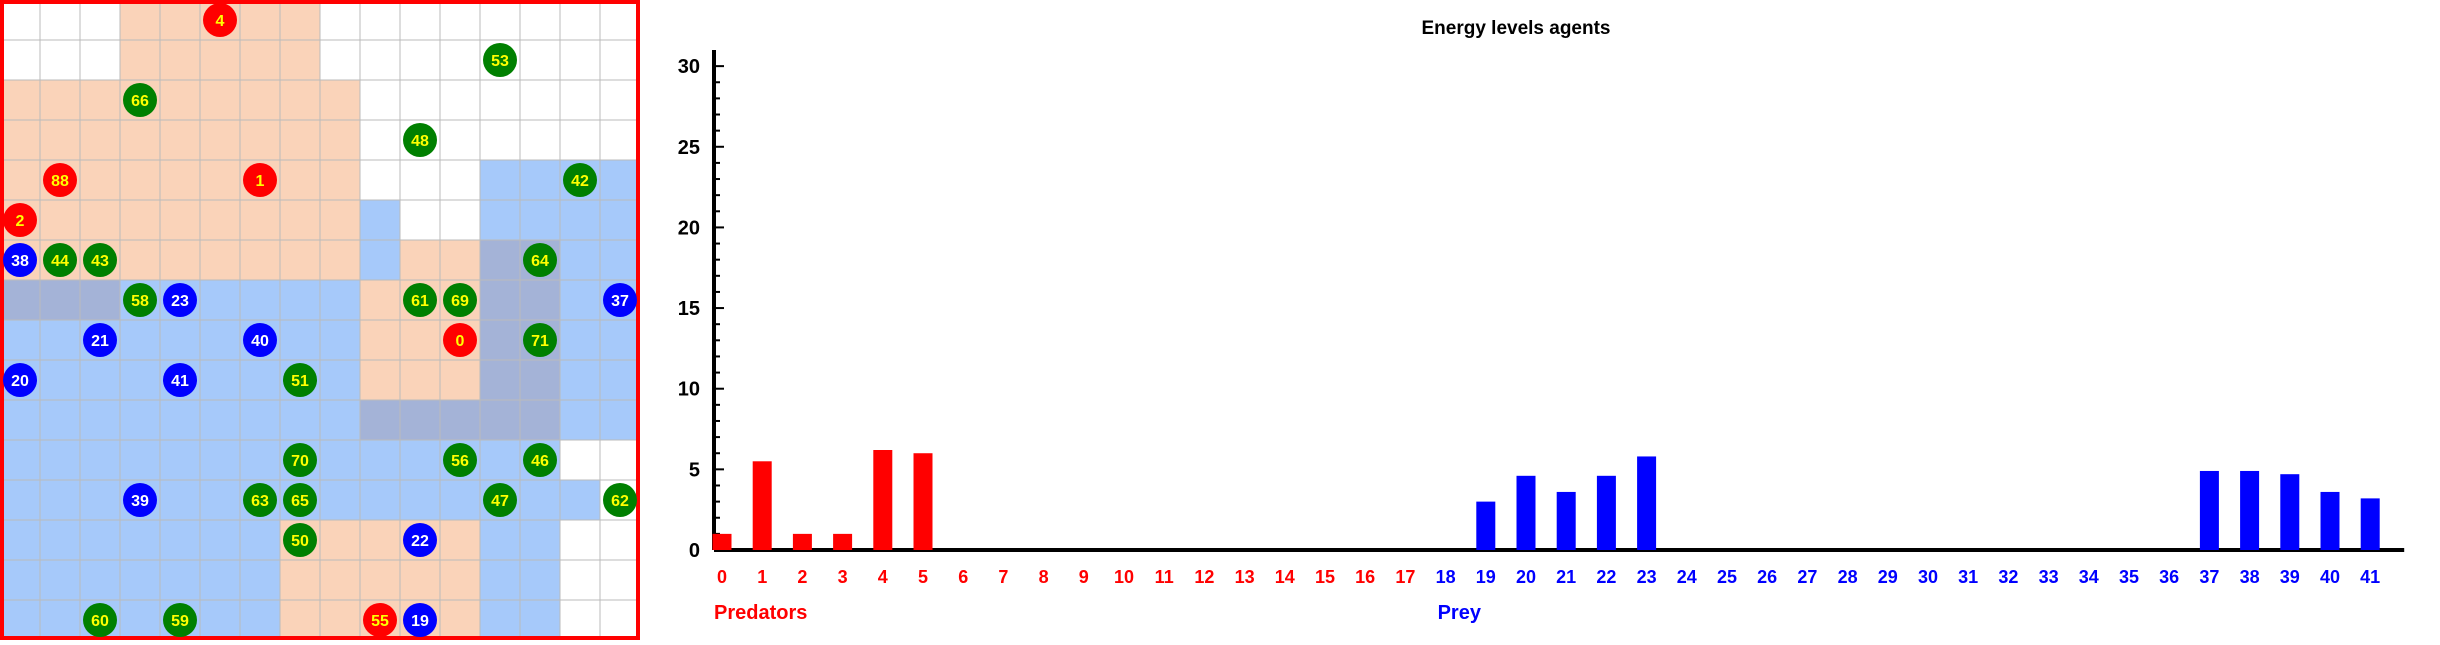 This screenshot has width=2440, height=645. I want to click on x-tick-label: 25, so click(1727, 577).